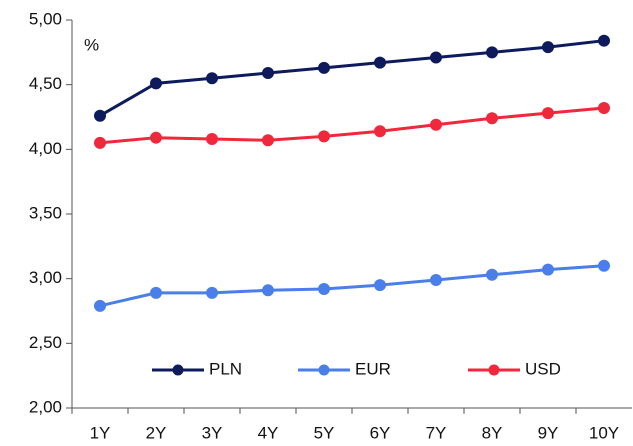 The image size is (633, 446). I want to click on legend-label: EUR, so click(373, 368).